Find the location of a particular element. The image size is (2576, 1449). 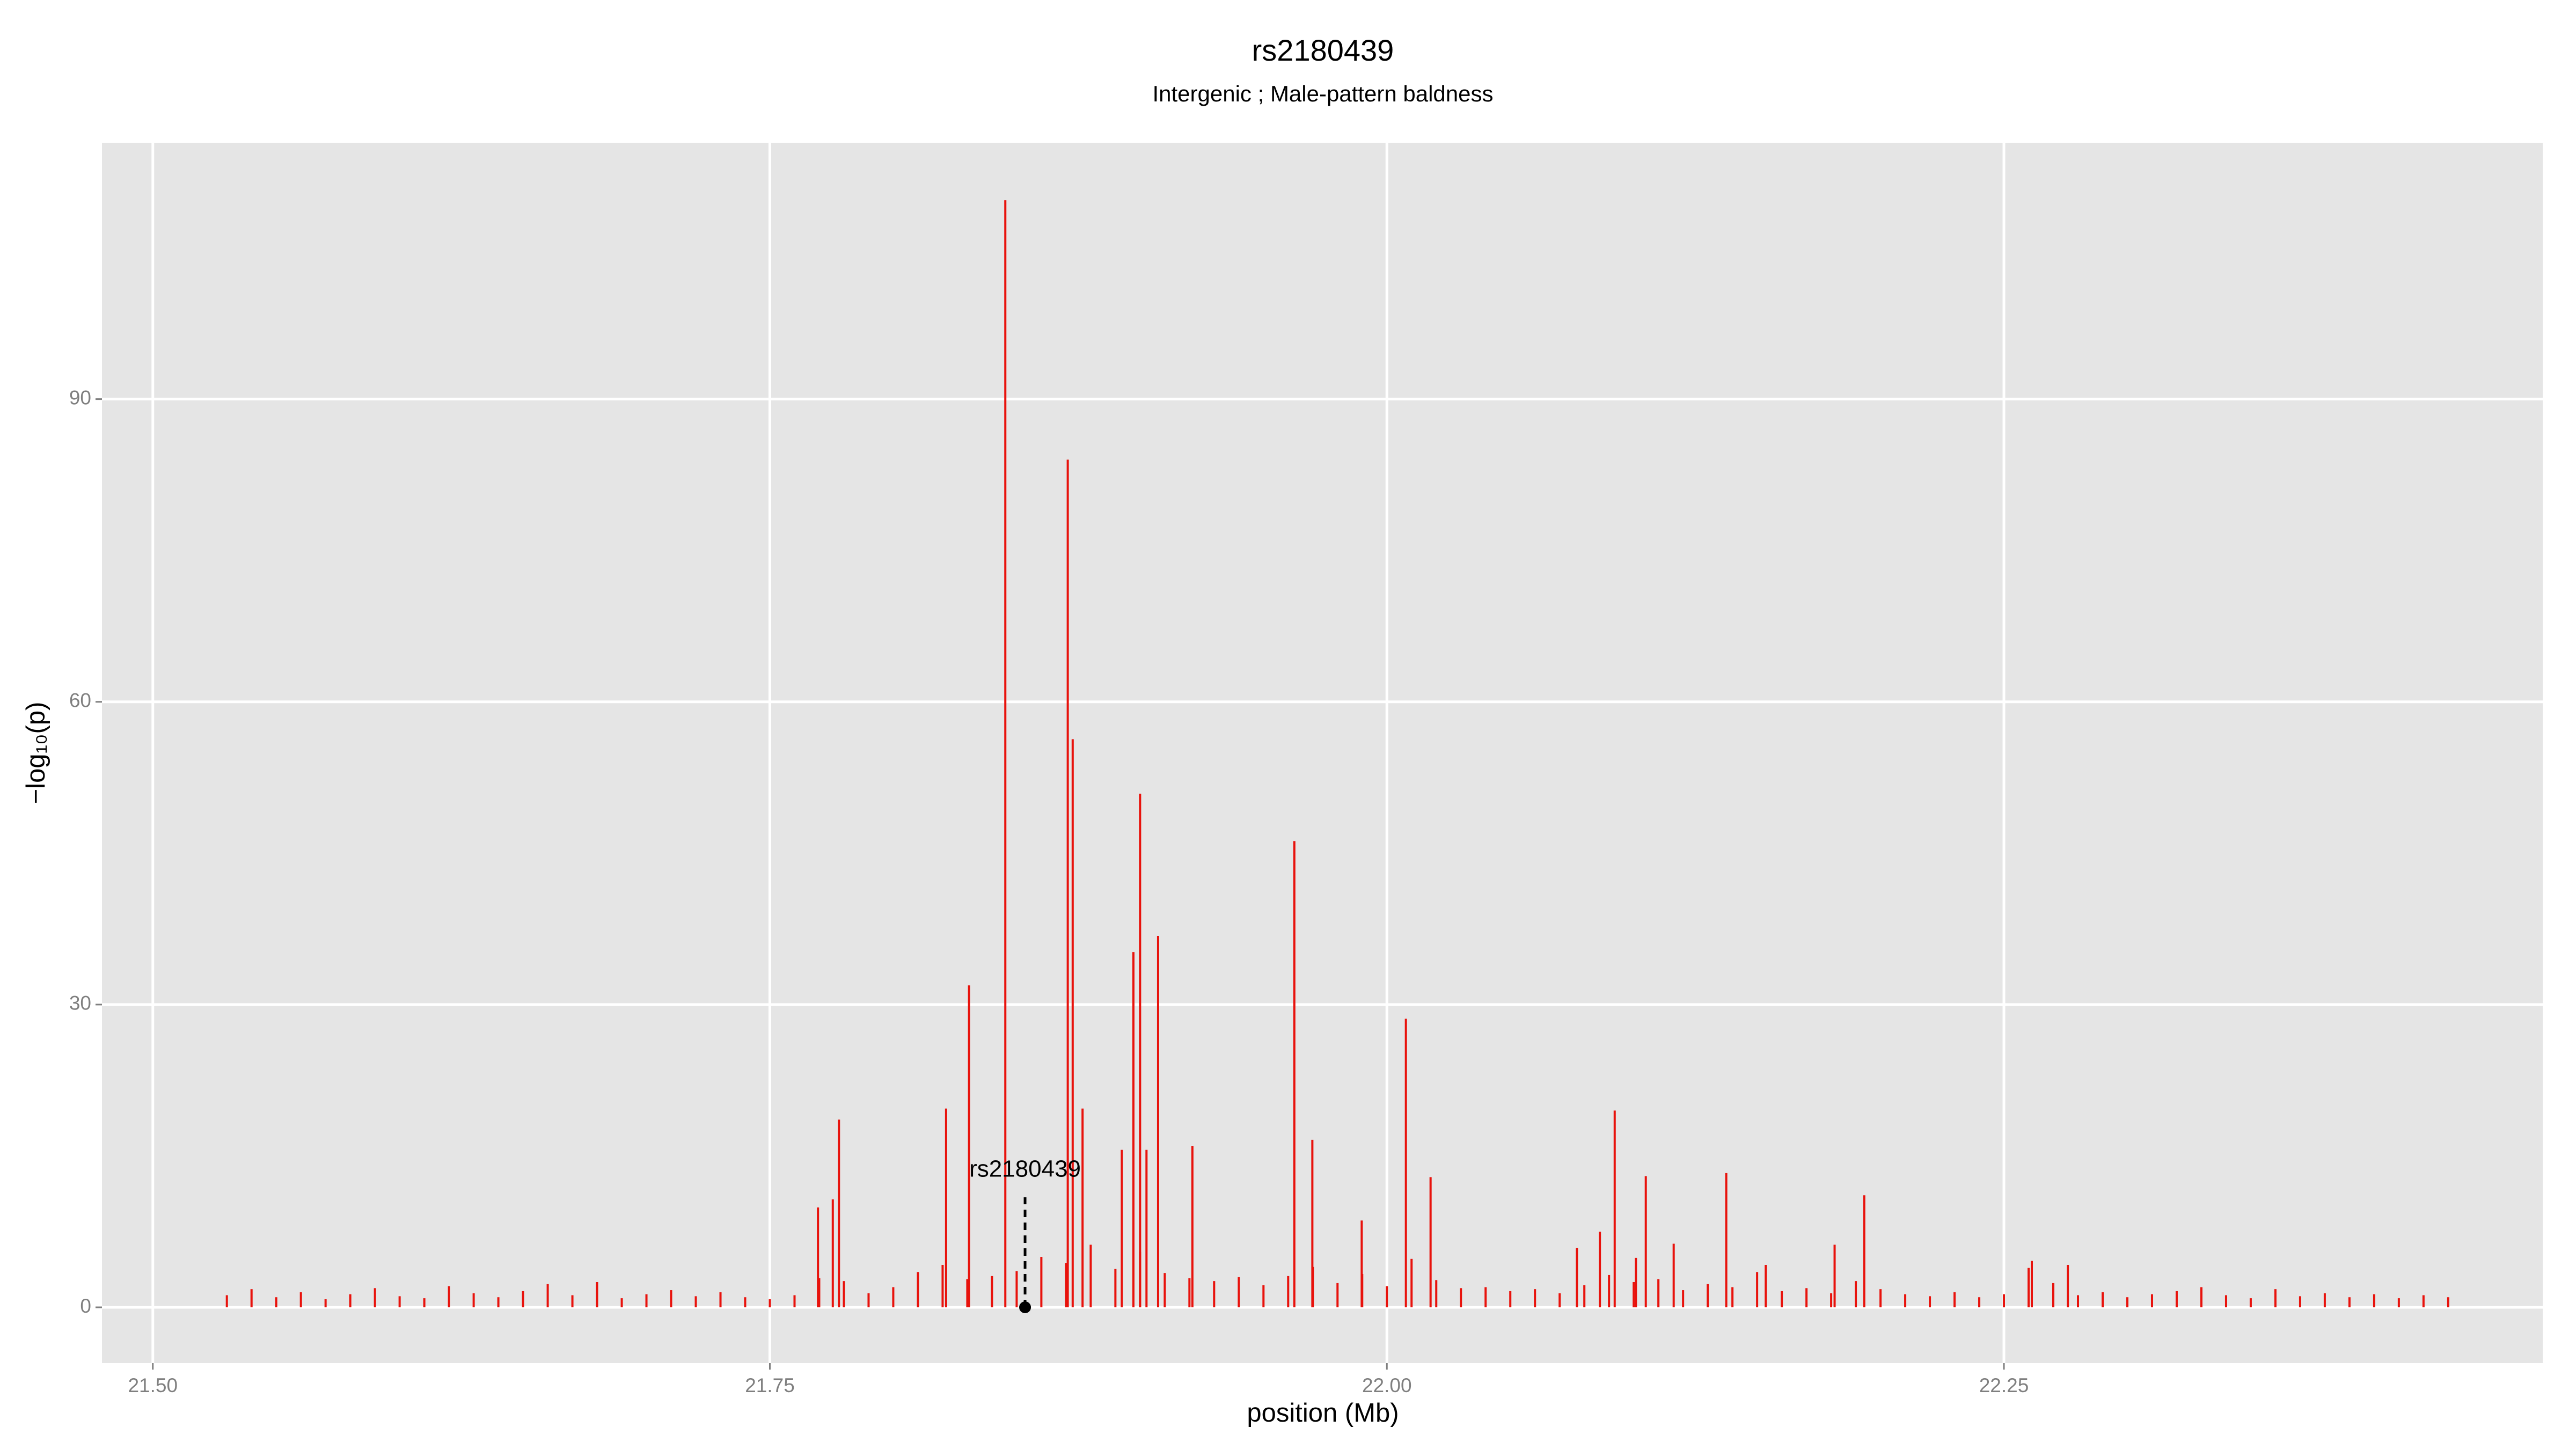

x-tick-label: 22.00 is located at coordinates (1387, 1385).